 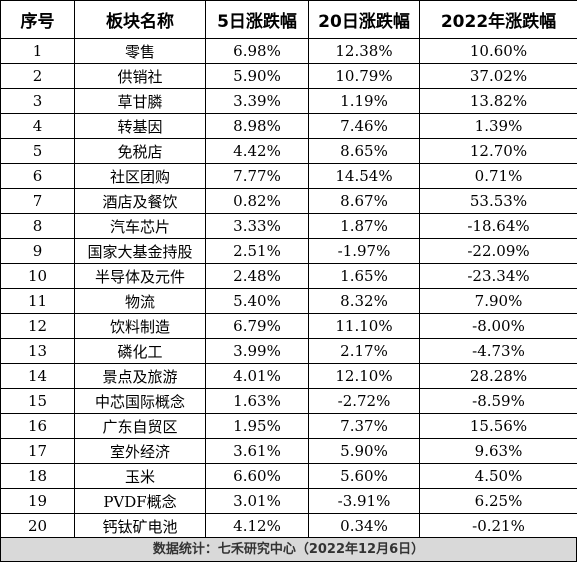 What do you see at coordinates (140, 351) in the screenshot?
I see `sector-name-cell: 磷化工` at bounding box center [140, 351].